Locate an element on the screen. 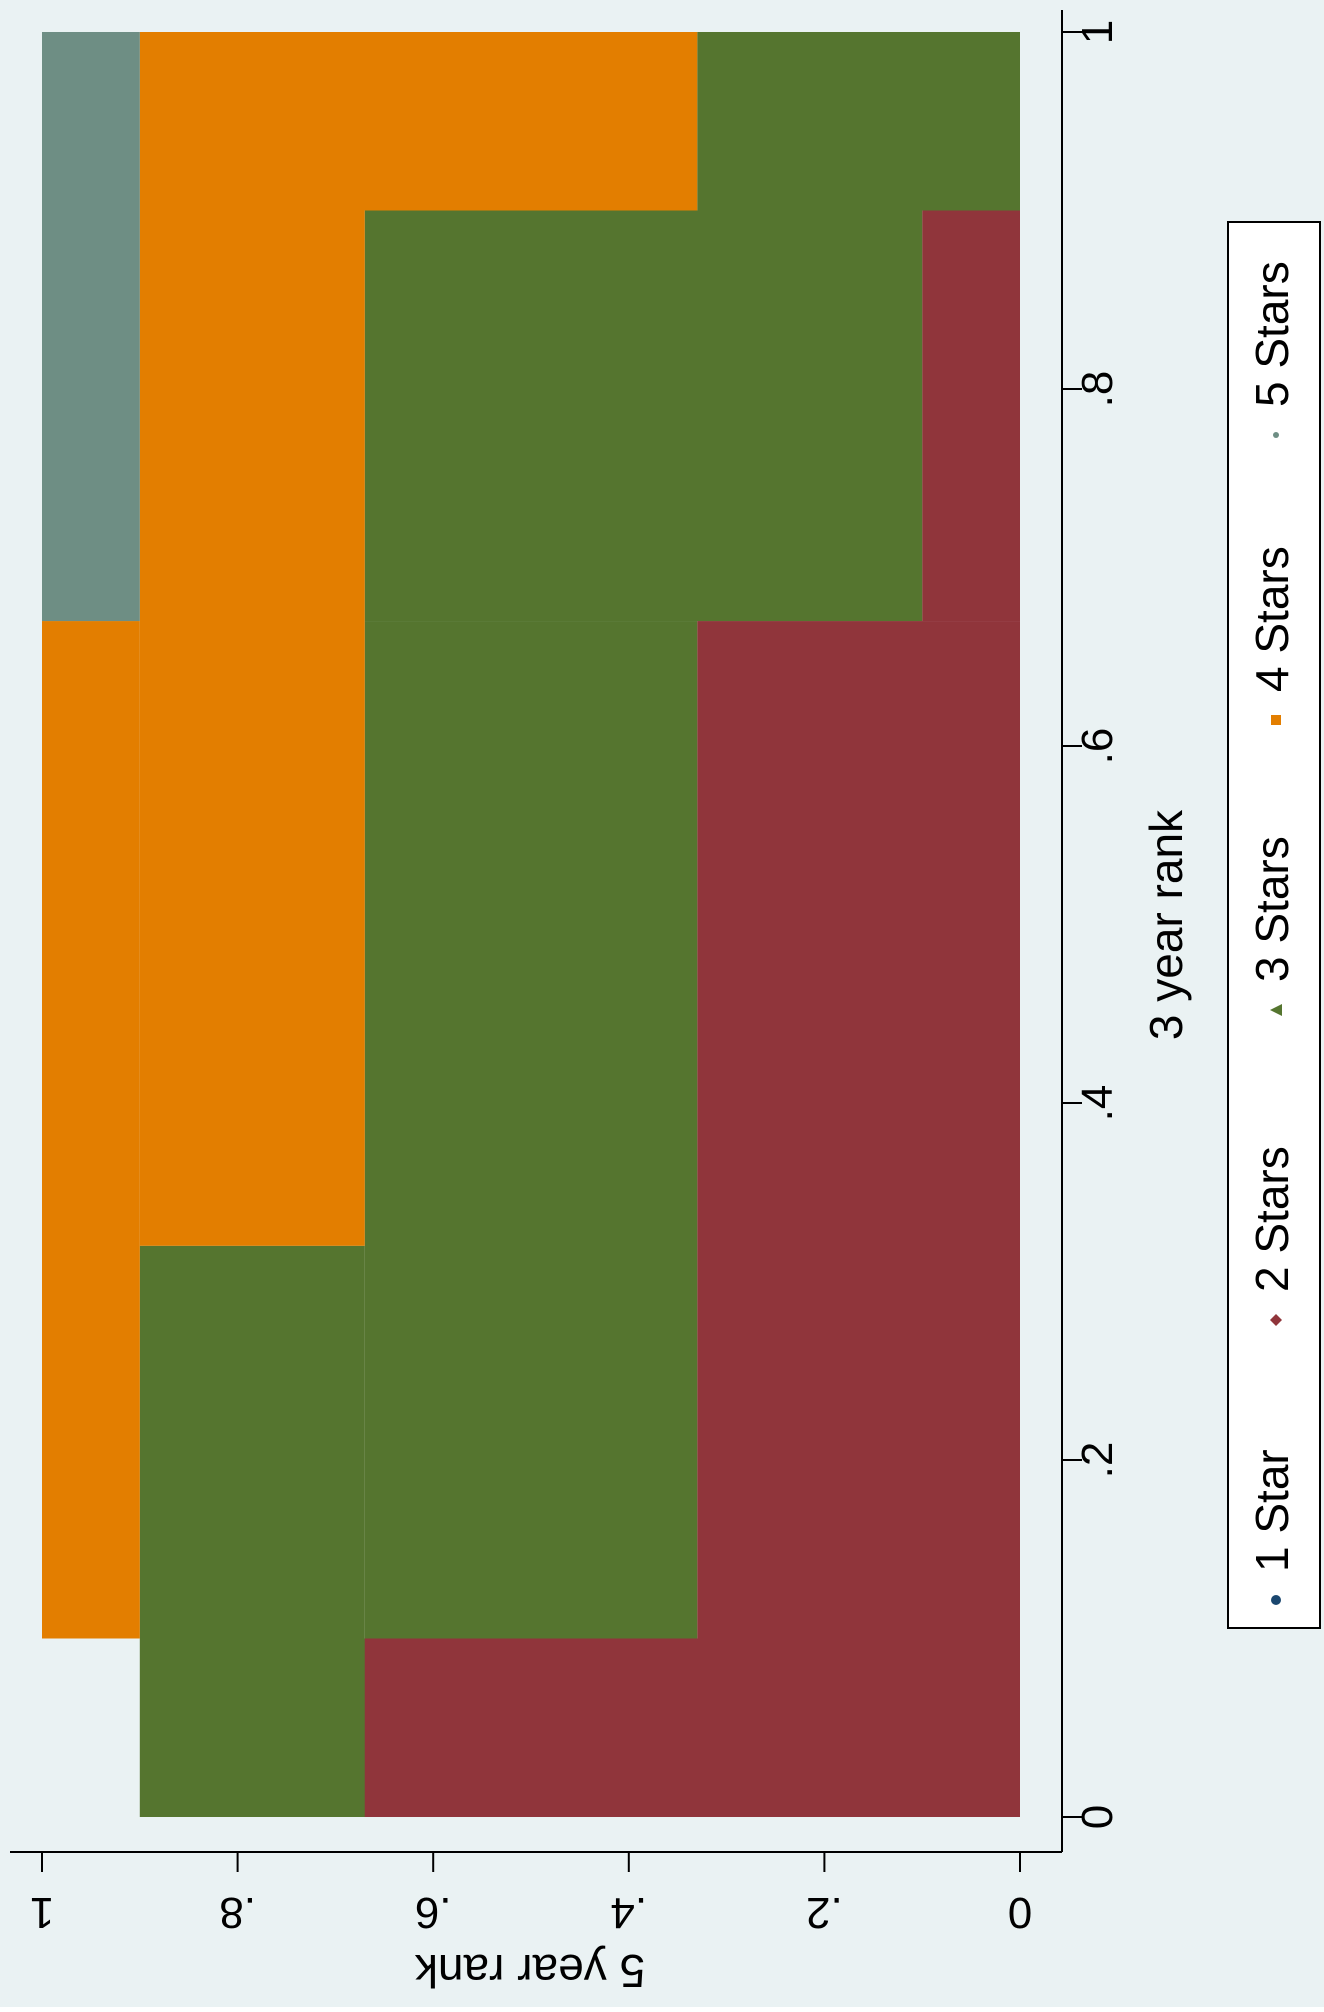  legend-label-3-stars: 3 Stars is located at coordinates (1272, 909).